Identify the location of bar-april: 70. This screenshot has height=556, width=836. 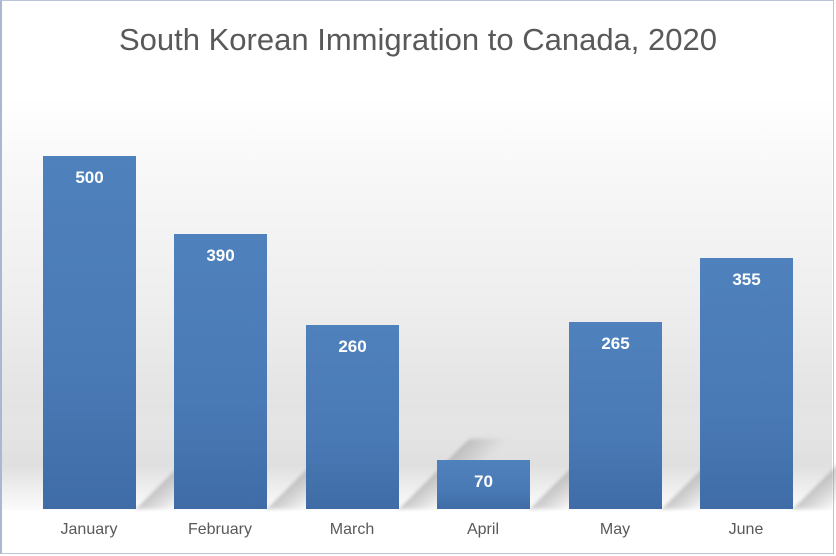
(483, 484).